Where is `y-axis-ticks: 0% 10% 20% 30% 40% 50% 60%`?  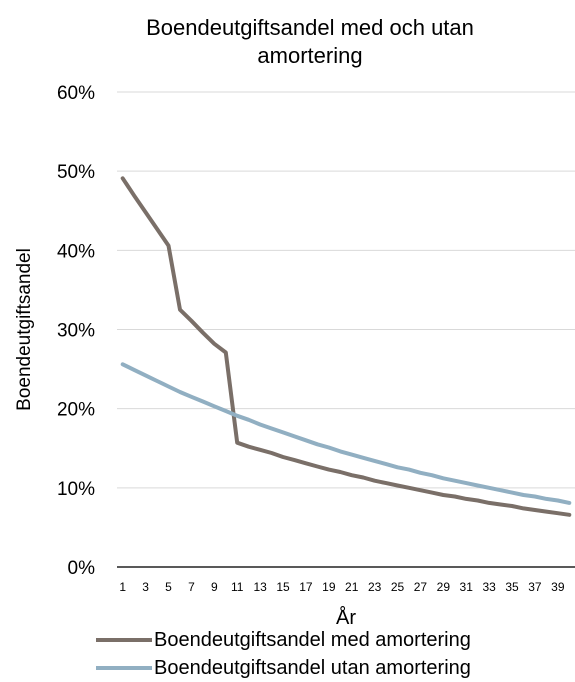 y-axis-ticks: 0% 10% 20% 30% 40% 50% 60% is located at coordinates (76, 331).